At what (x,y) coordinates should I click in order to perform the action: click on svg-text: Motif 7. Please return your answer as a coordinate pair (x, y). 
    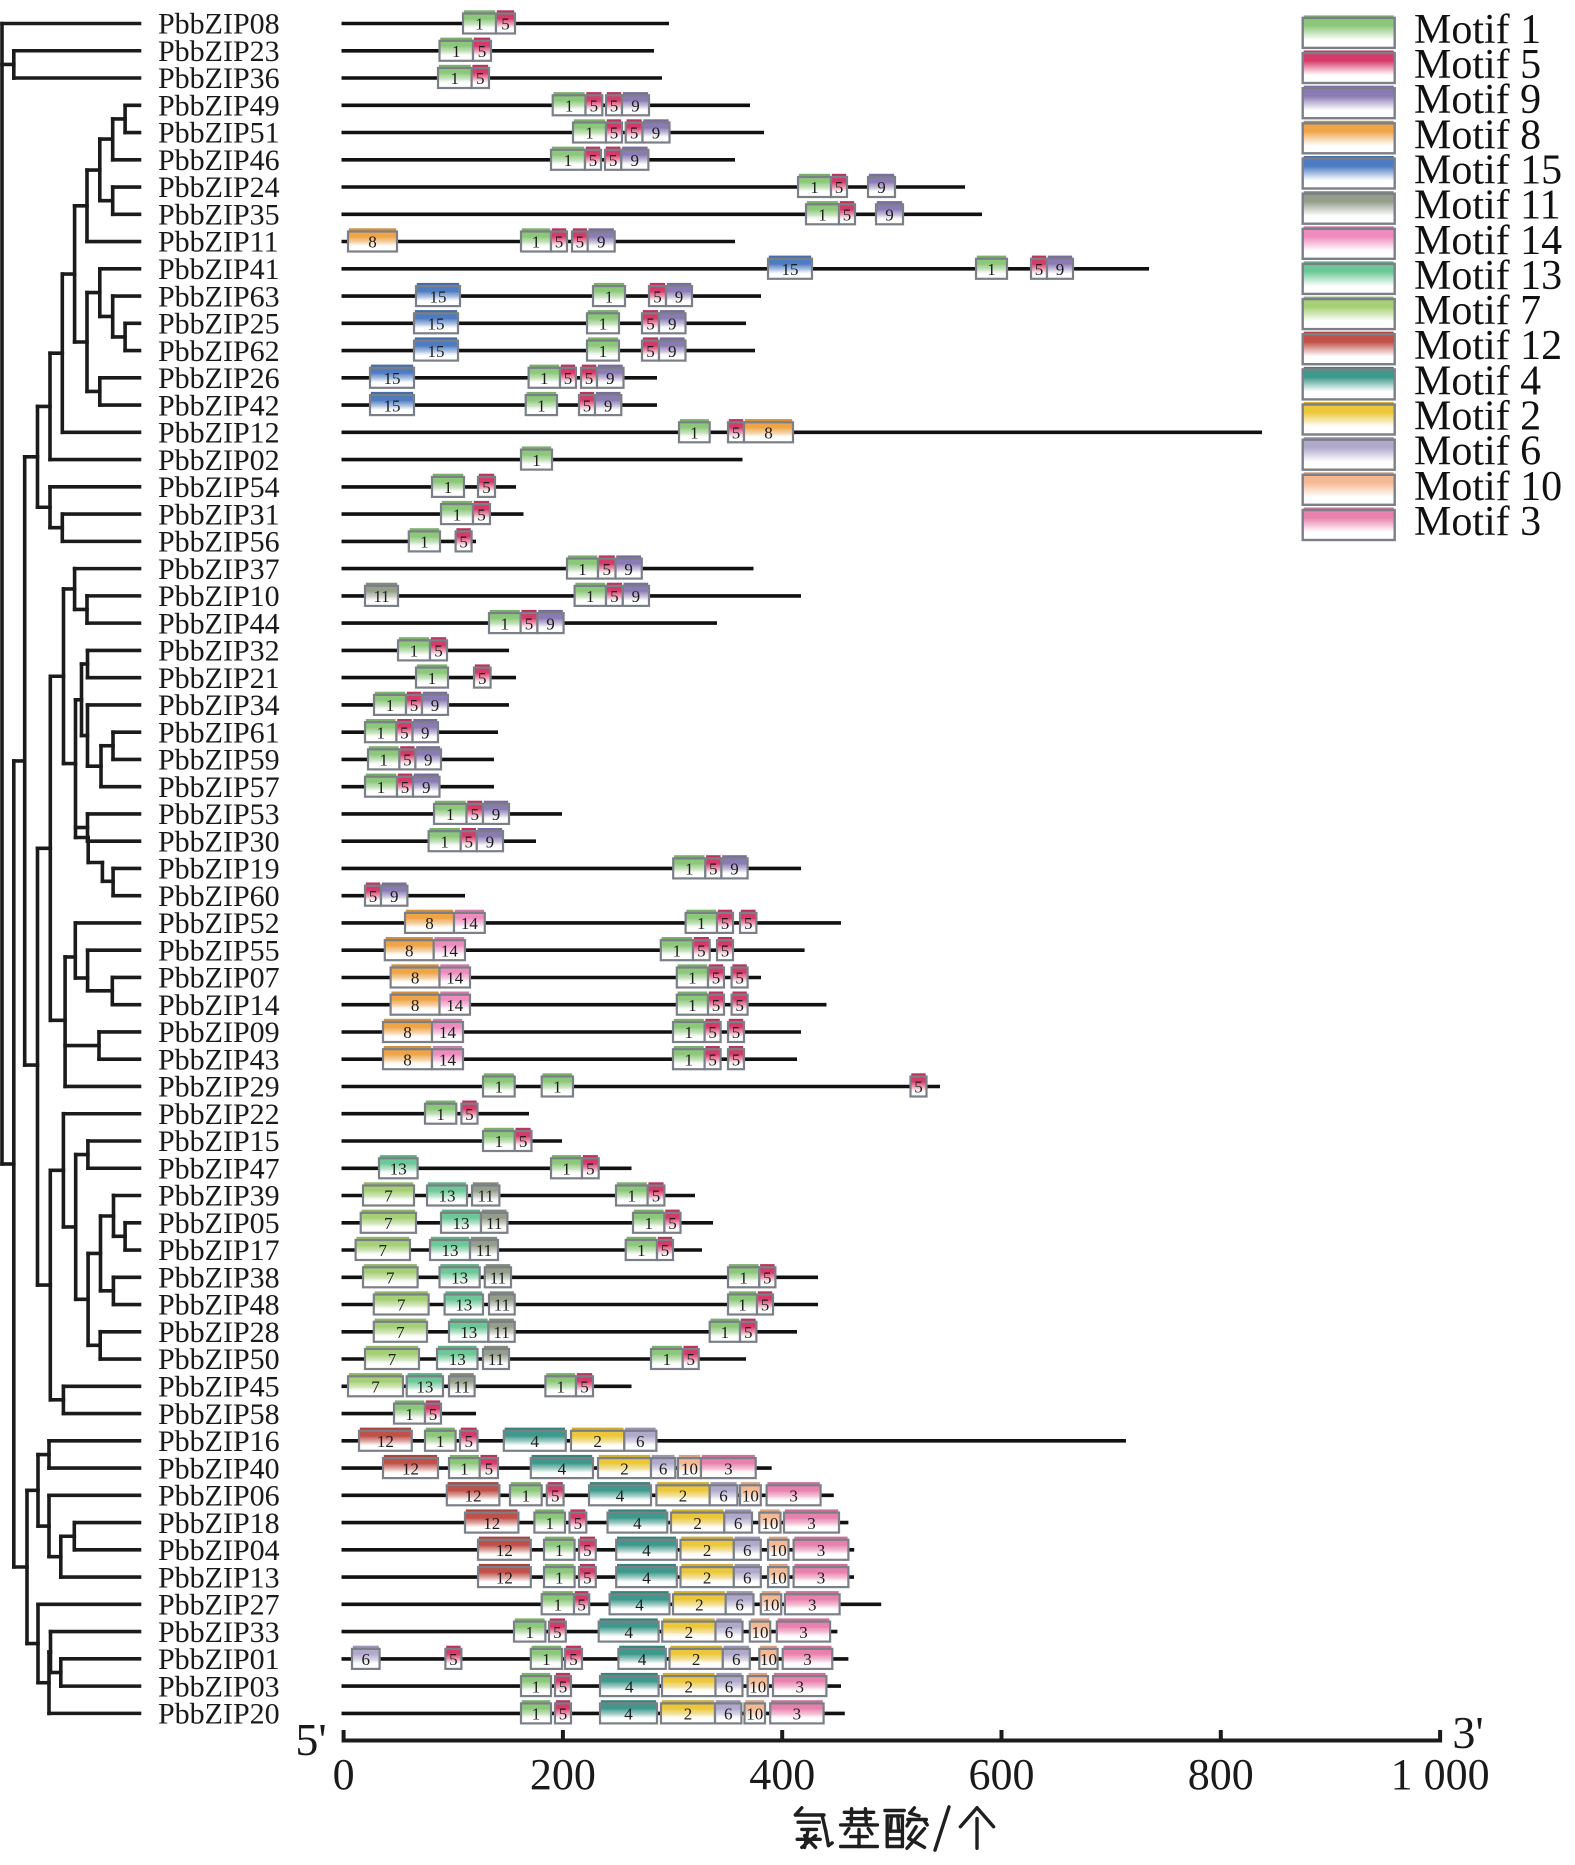
    Looking at the image, I should click on (1477, 311).